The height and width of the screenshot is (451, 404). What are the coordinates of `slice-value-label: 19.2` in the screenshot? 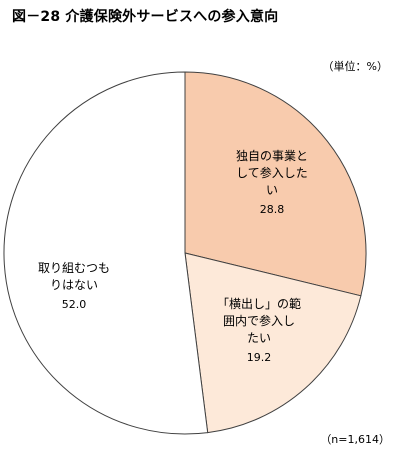 It's located at (259, 357).